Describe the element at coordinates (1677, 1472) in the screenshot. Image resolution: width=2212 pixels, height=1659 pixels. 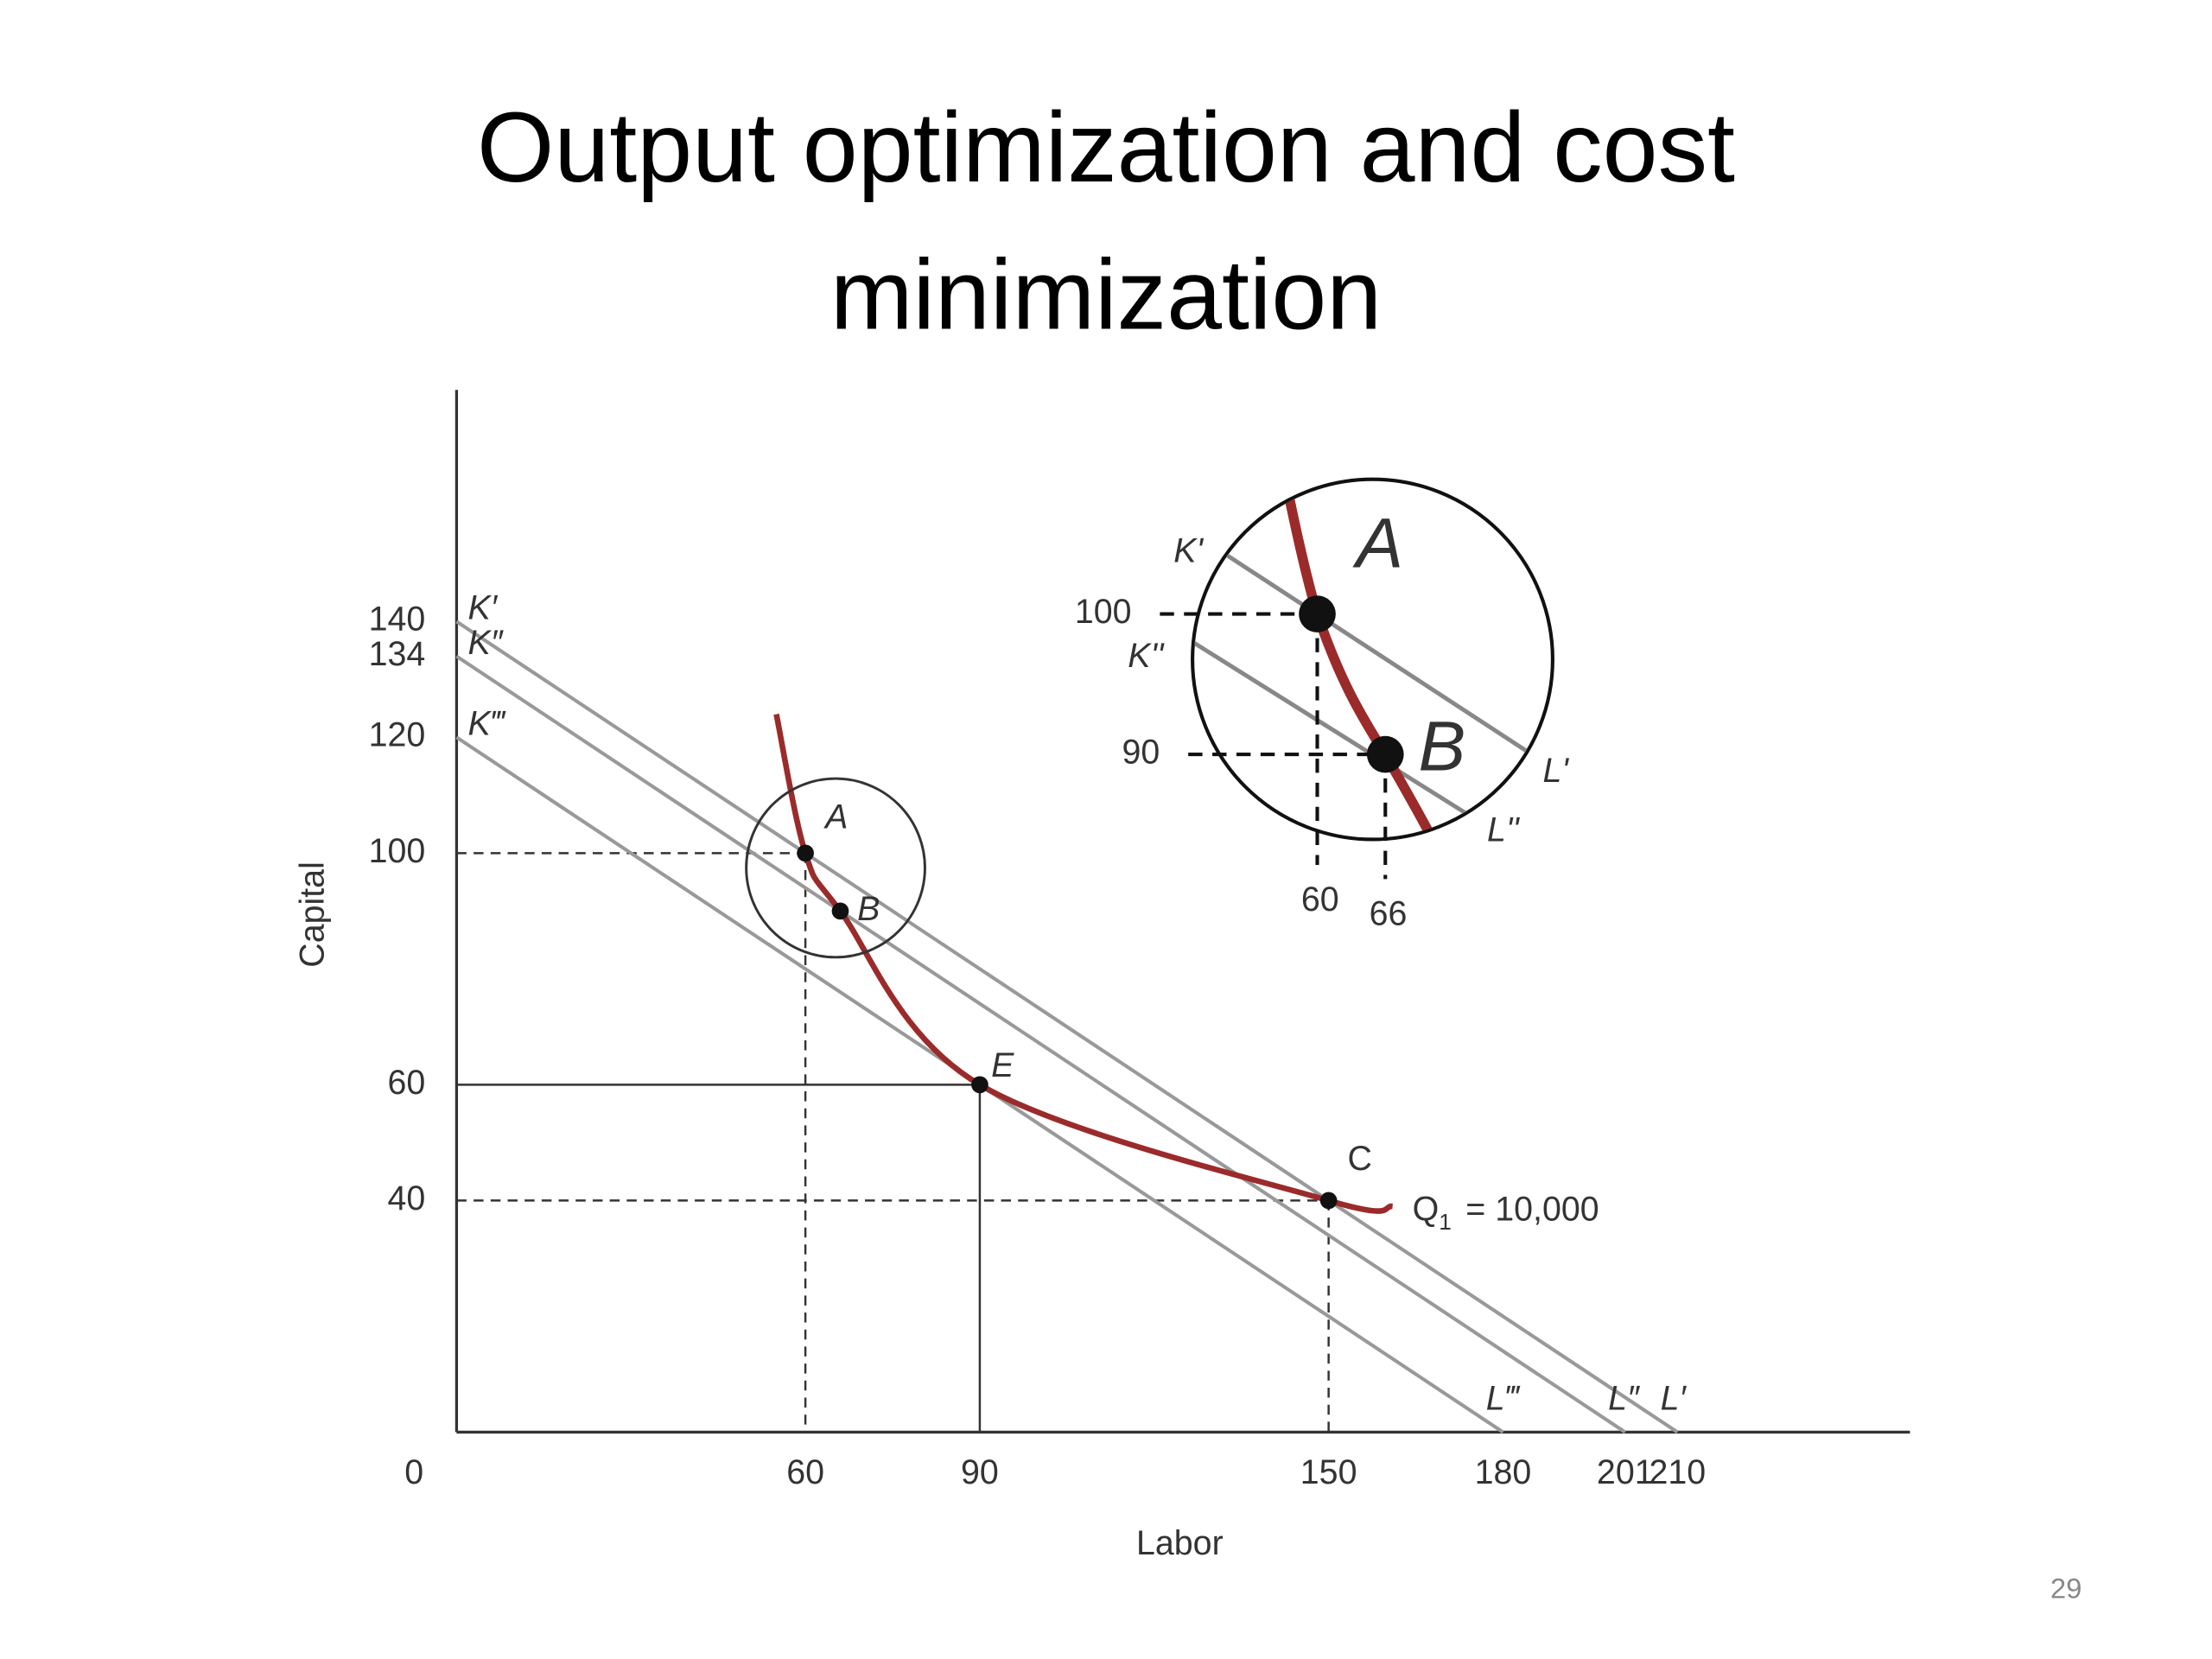
I see `x-tick-label: 210` at that location.